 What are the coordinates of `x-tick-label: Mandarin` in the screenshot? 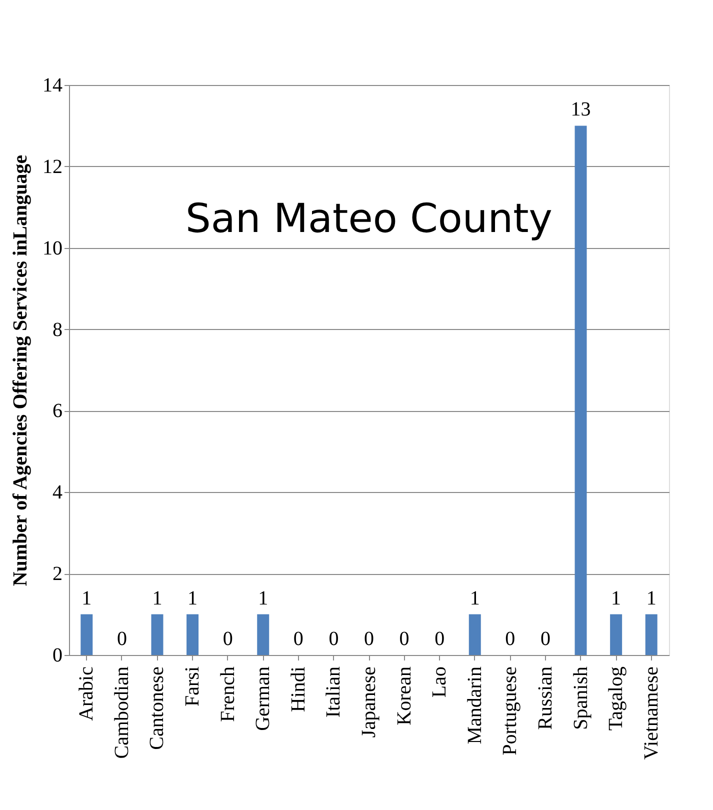 It's located at (475, 705).